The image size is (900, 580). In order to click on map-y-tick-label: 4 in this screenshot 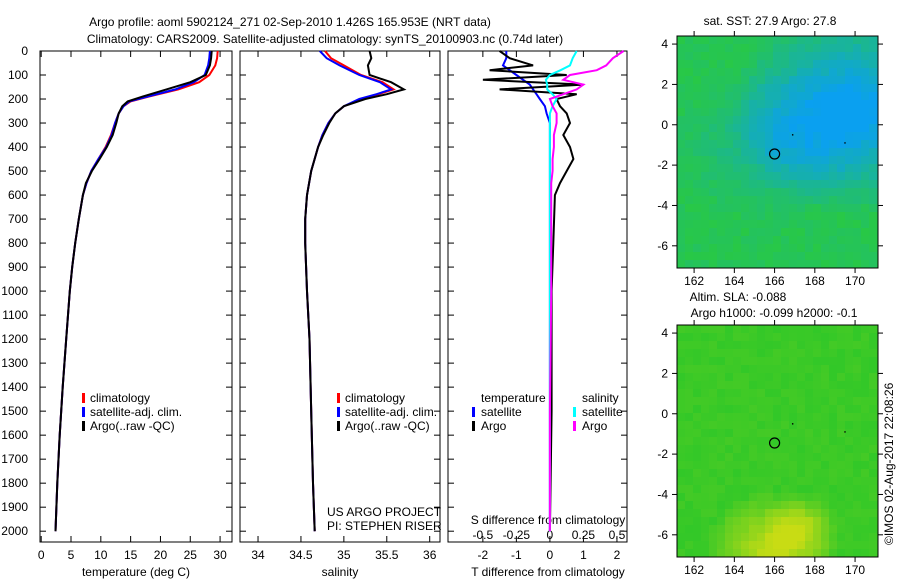, I will do `click(664, 333)`.